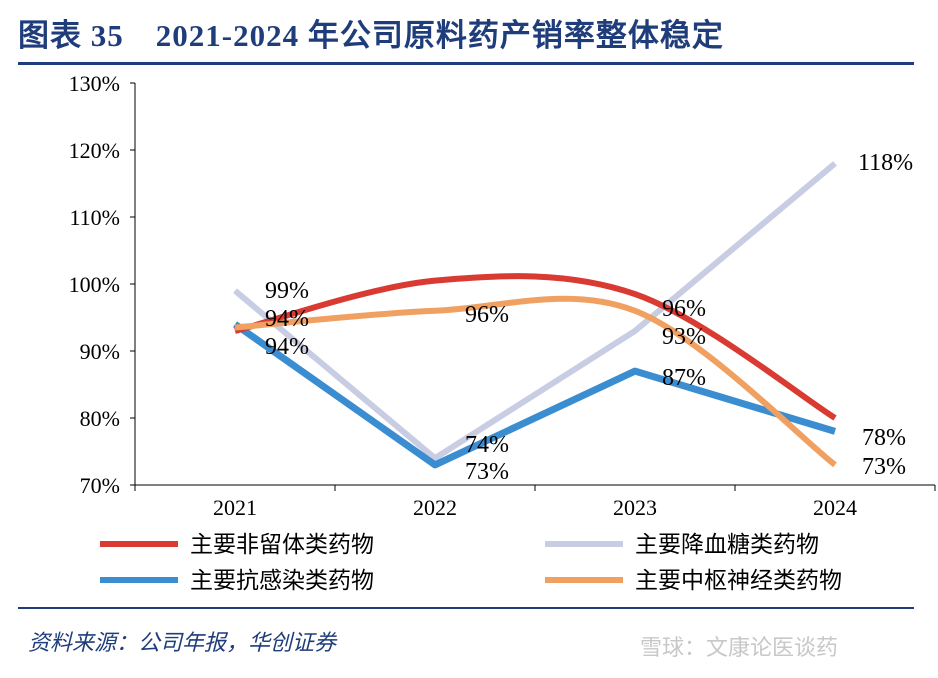  Describe the element at coordinates (282, 545) in the screenshot. I see `legend-label: 主要非留体类药物` at that location.